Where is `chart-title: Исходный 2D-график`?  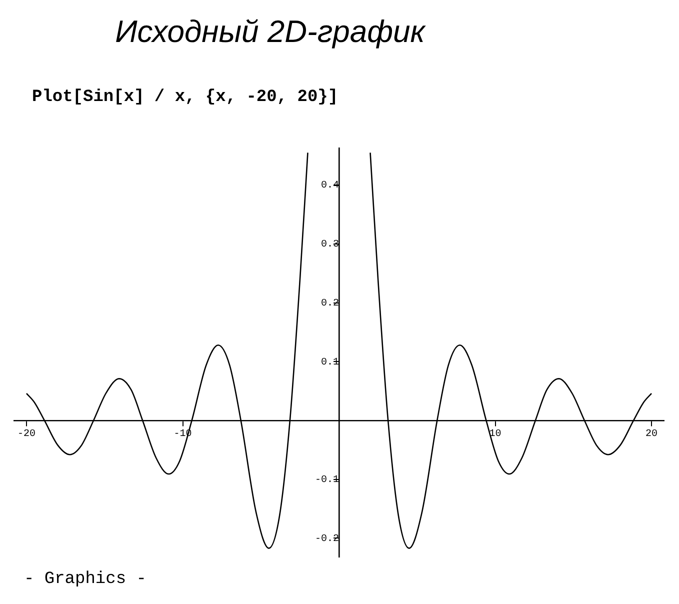 chart-title: Исходный 2D-график is located at coordinates (270, 32).